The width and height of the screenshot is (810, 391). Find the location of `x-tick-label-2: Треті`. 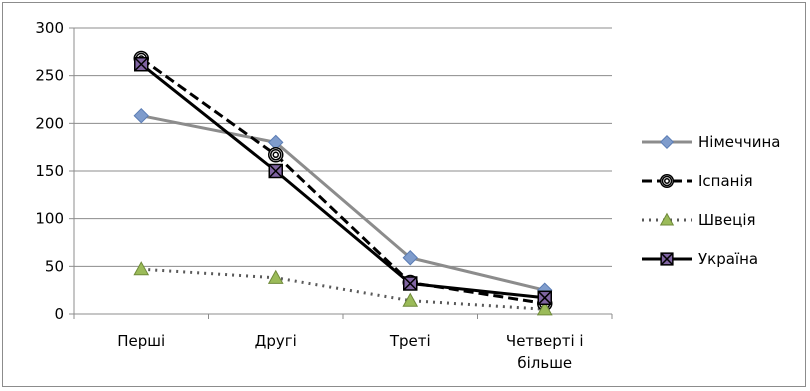

x-tick-label-2: Треті is located at coordinates (410, 341).